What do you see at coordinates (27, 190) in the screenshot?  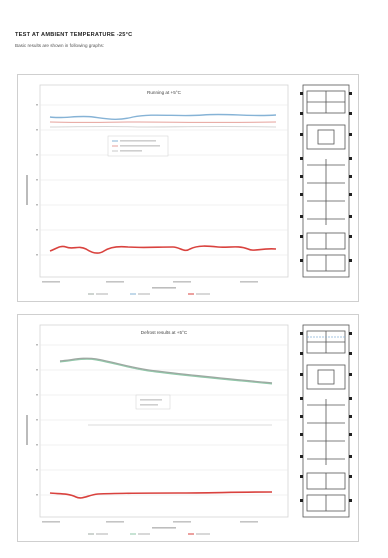 I see `figure-1-y-axis-label-mark` at bounding box center [27, 190].